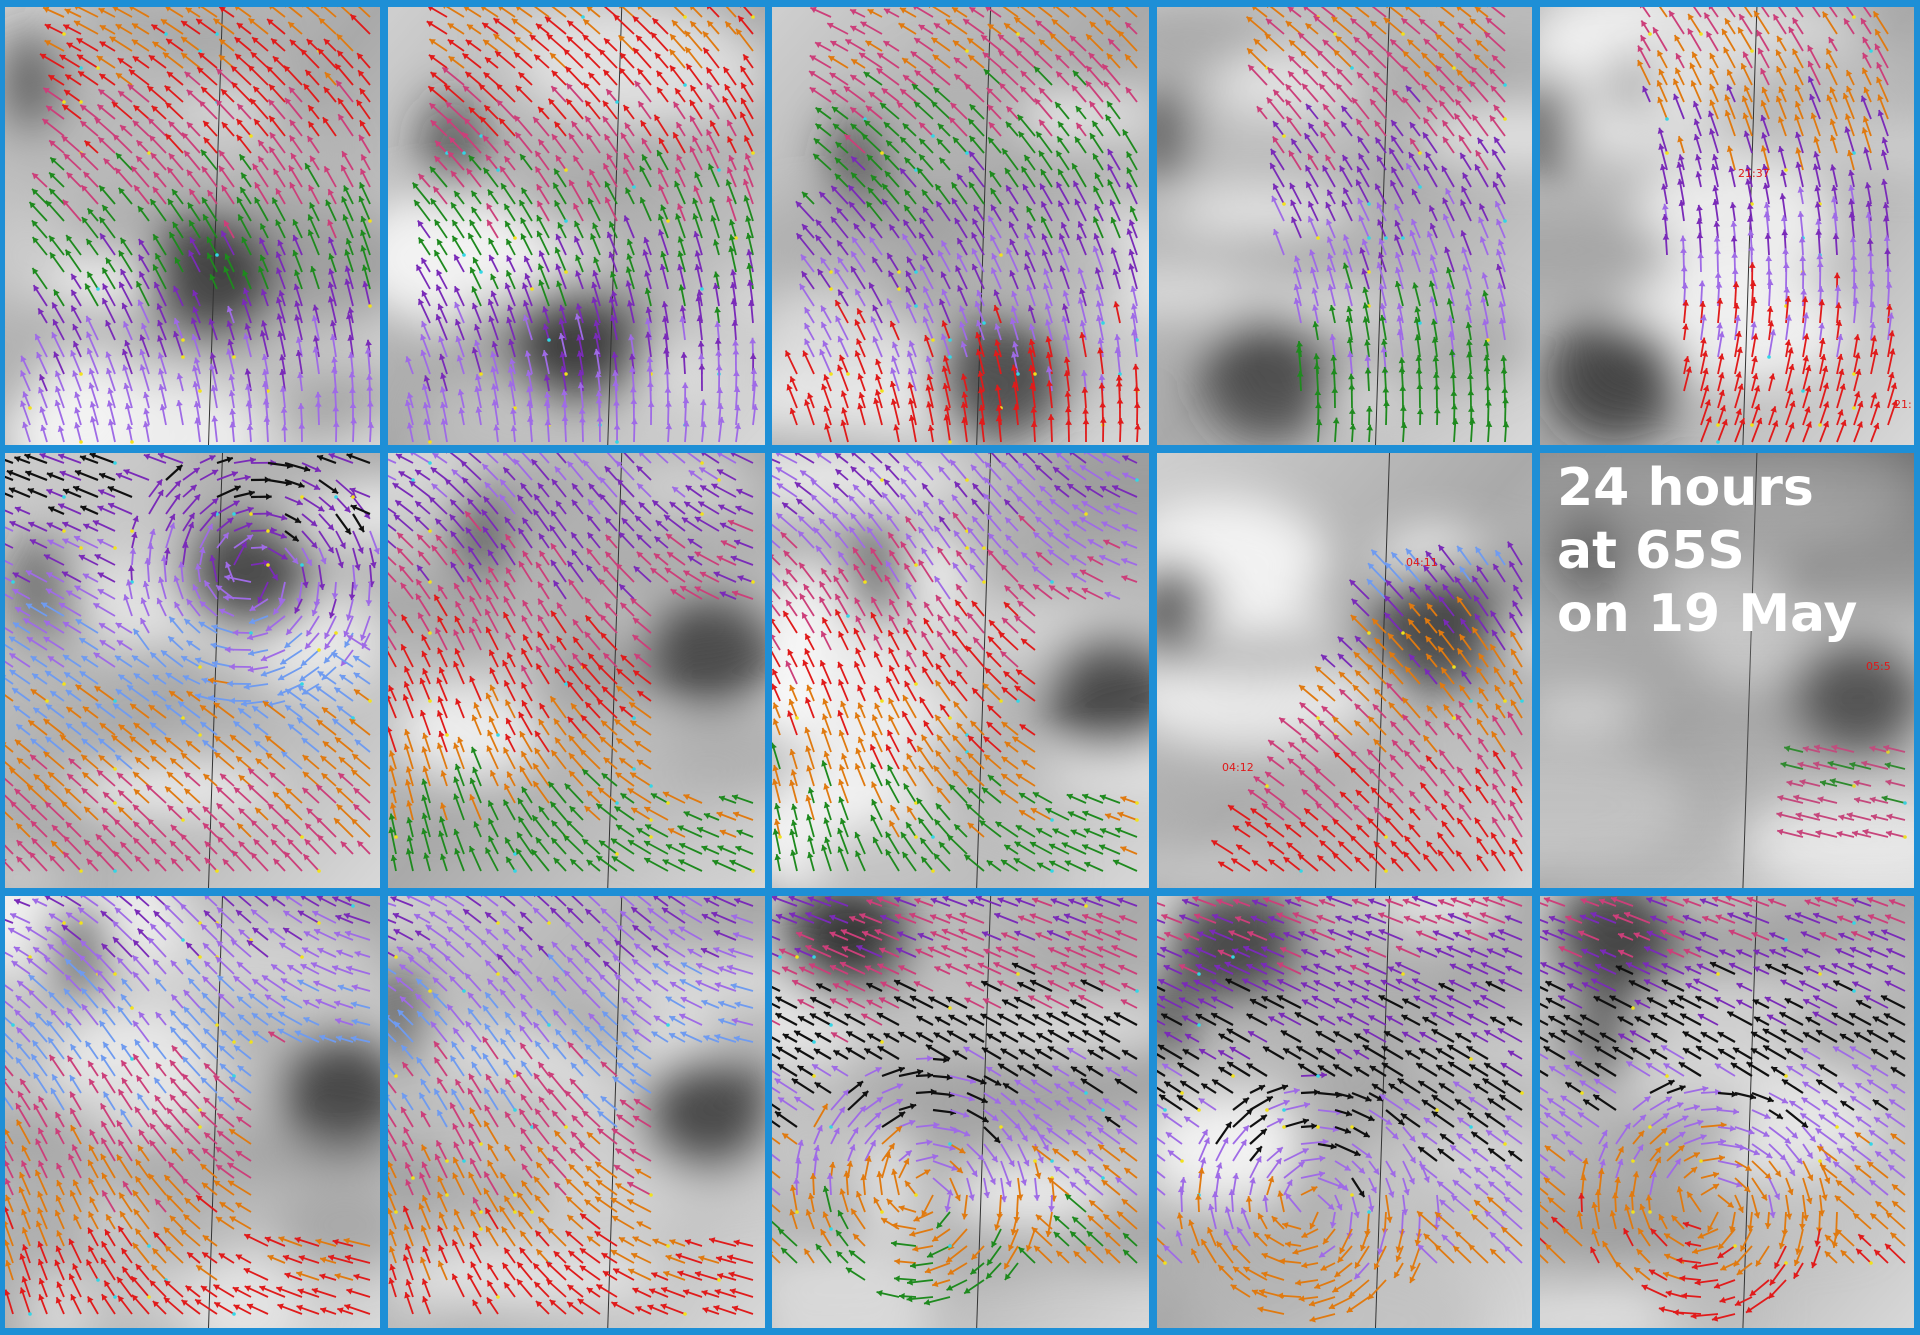 The image size is (1920, 1335). What do you see at coordinates (1878, 666) in the screenshot?
I see `timestamp-label: 05:5` at bounding box center [1878, 666].